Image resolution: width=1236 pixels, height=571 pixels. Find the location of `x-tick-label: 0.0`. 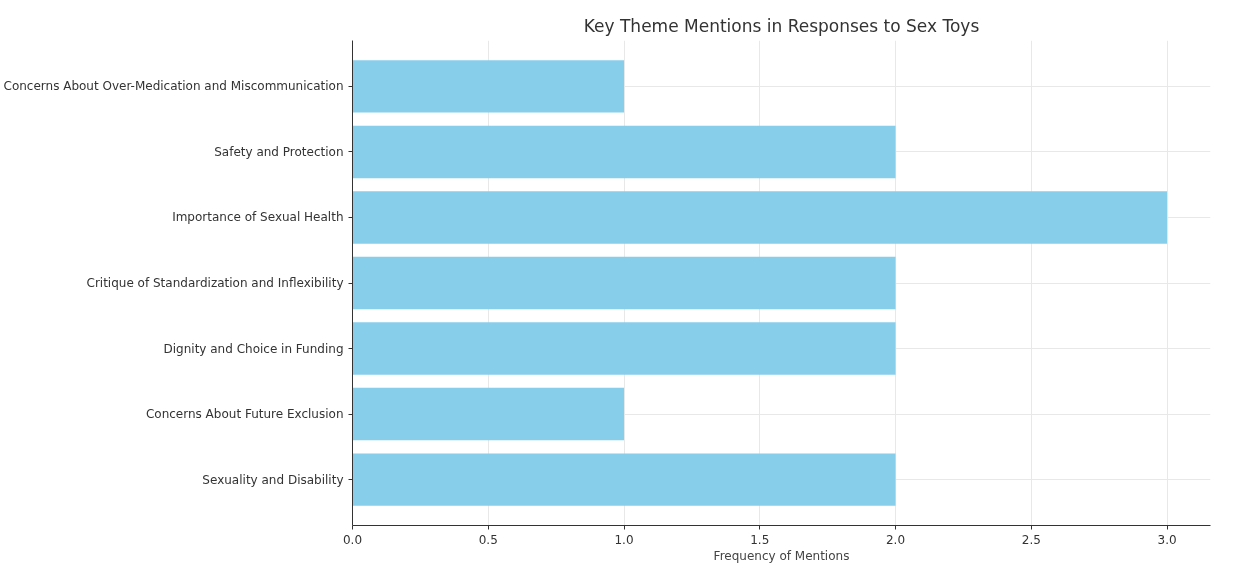

x-tick-label: 0.0 is located at coordinates (352, 539).